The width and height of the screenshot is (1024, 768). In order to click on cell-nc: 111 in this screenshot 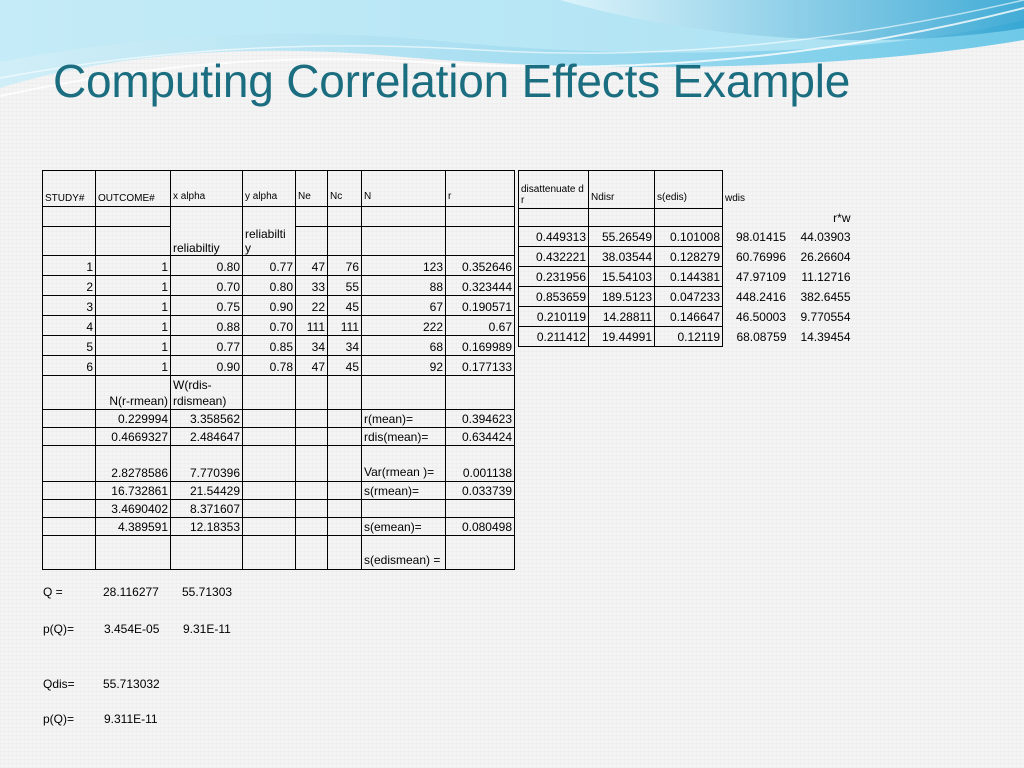, I will do `click(344, 325)`.